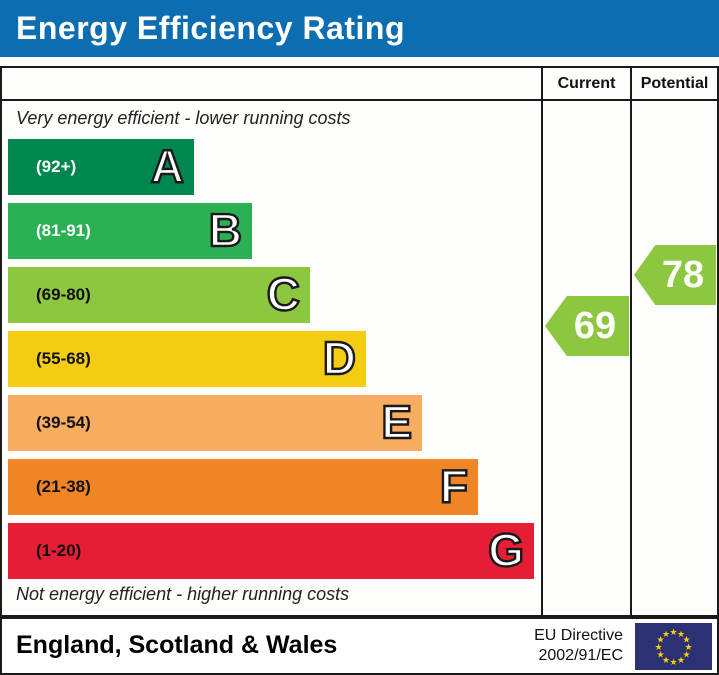 Image resolution: width=719 pixels, height=675 pixels. Describe the element at coordinates (159, 295) in the screenshot. I see `band-c: (69-80) C` at that location.